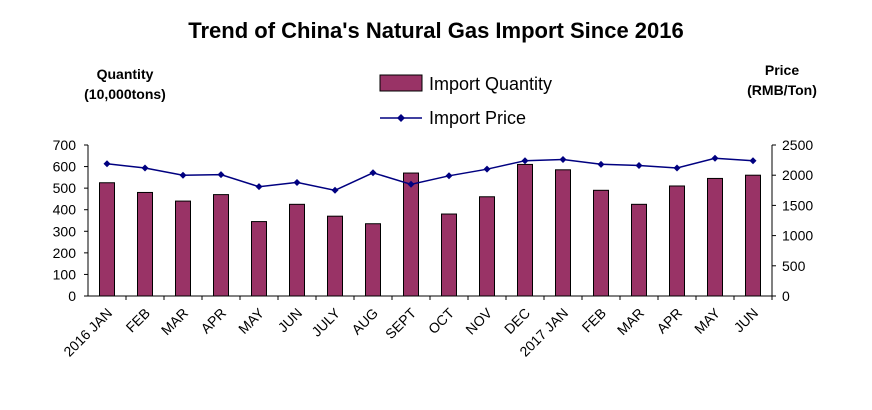  I want to click on right-tick-label: 1500, so click(797, 205).